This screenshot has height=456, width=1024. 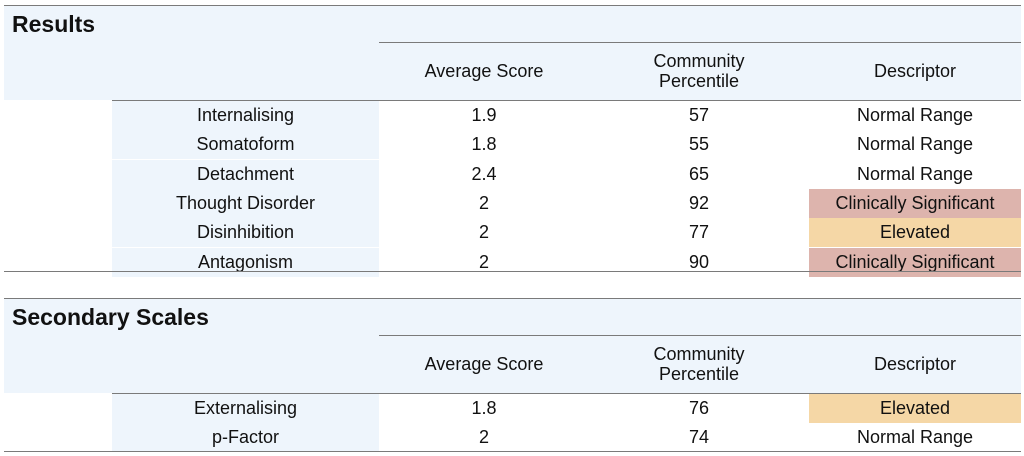 I want to click on row-label: Antagonism, so click(x=245, y=262).